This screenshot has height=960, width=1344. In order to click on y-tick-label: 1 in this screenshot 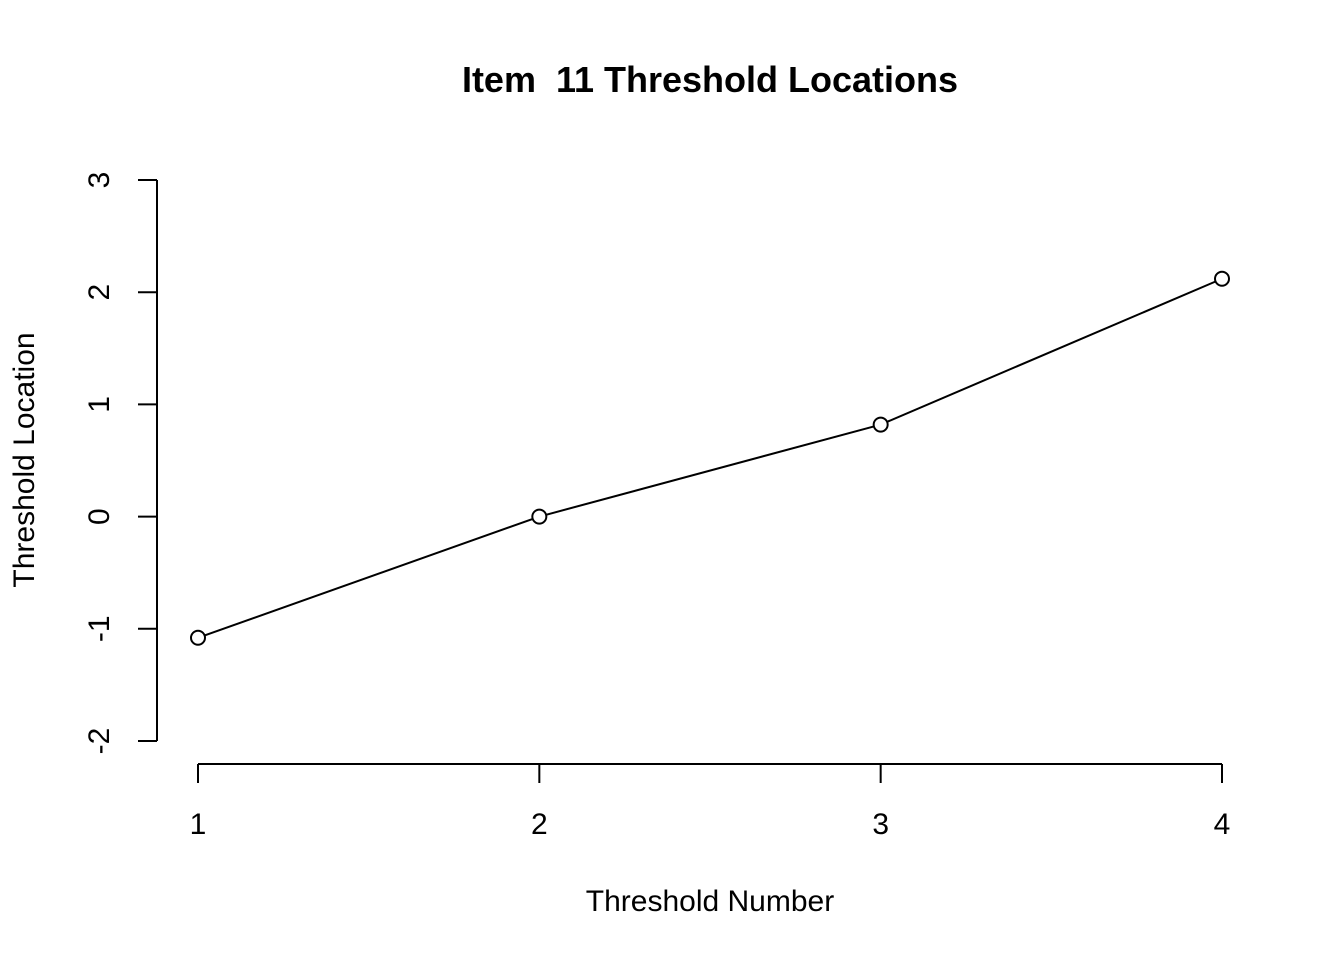, I will do `click(99, 404)`.